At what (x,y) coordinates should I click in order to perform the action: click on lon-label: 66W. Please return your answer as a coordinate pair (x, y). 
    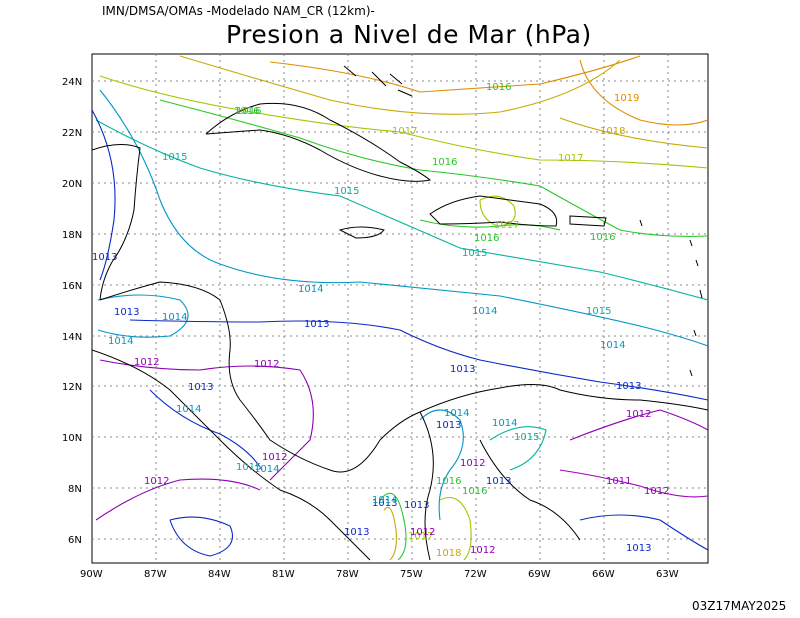
    Looking at the image, I should click on (603, 574).